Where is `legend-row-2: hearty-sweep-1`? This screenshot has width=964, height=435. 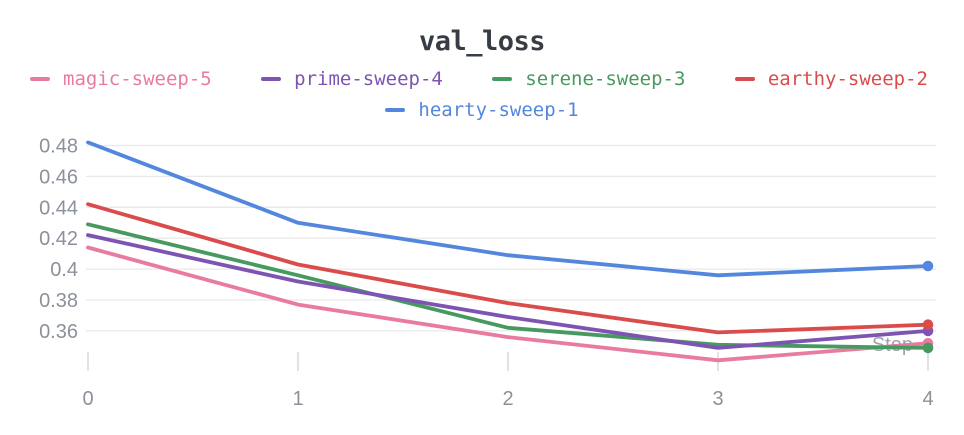 legend-row-2: hearty-sweep-1 is located at coordinates (482, 110).